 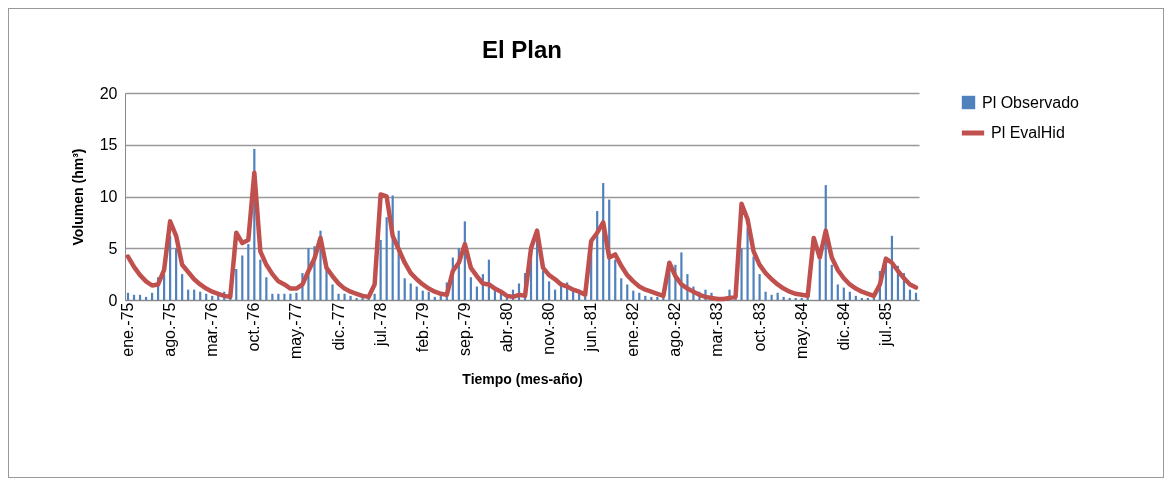 What do you see at coordinates (113, 248) in the screenshot?
I see `y-tick-label: 5` at bounding box center [113, 248].